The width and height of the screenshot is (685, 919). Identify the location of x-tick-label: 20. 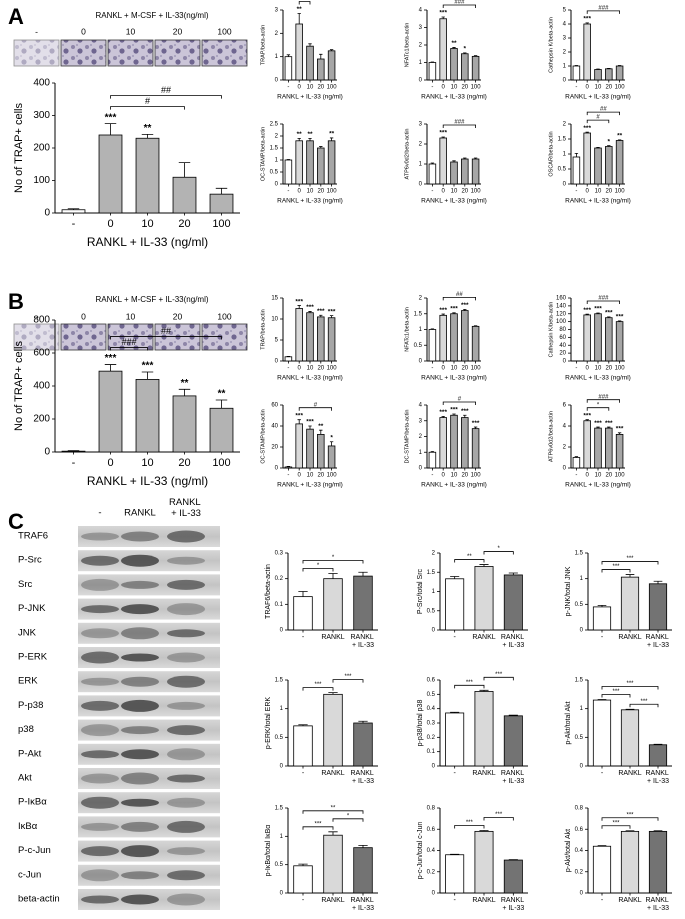
(320, 369).